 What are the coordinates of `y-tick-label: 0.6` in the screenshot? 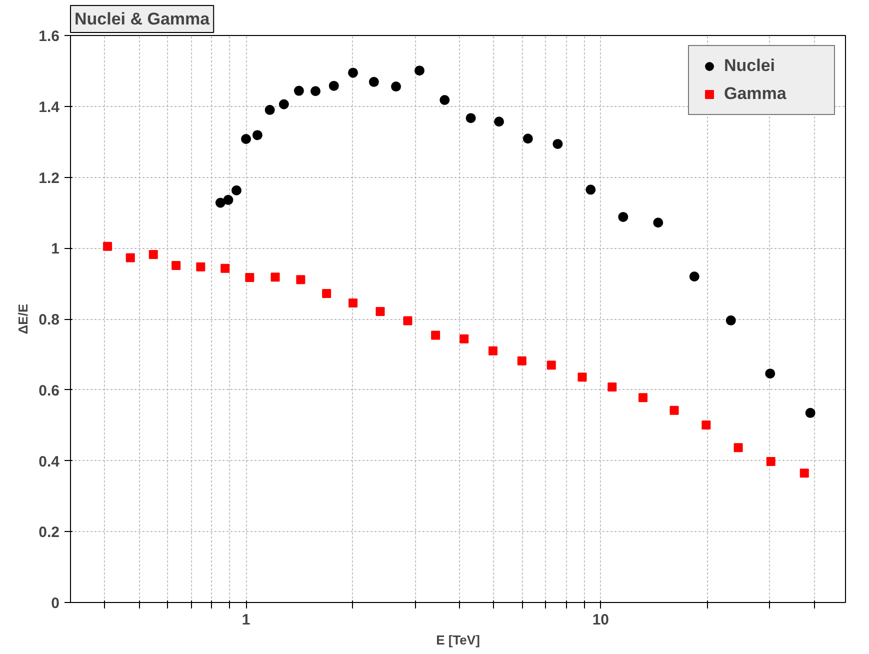 It's located at (49, 391).